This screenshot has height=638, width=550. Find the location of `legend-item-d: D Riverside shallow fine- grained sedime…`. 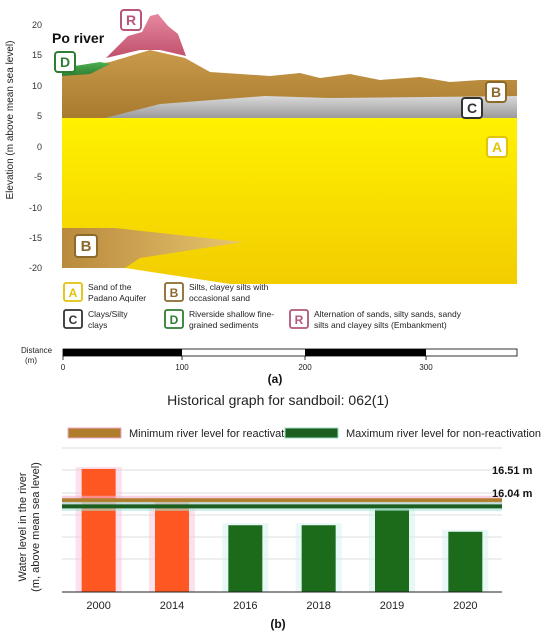

legend-item-d: D Riverside shallow fine- grained sedime… is located at coordinates (219, 319).